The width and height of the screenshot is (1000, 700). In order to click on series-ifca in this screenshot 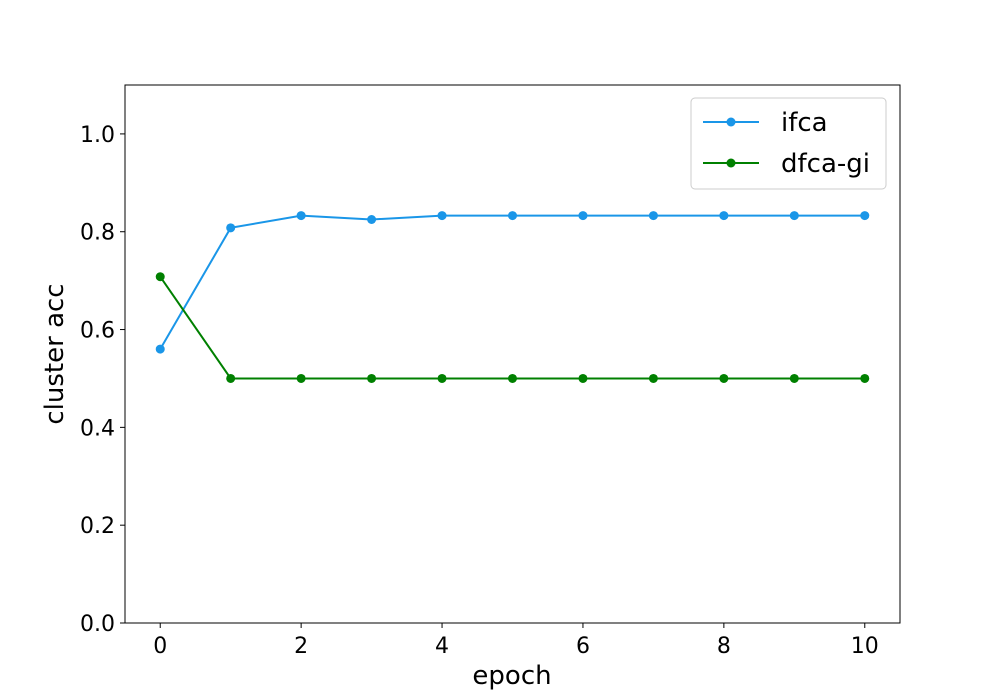, I will do `click(512, 282)`.